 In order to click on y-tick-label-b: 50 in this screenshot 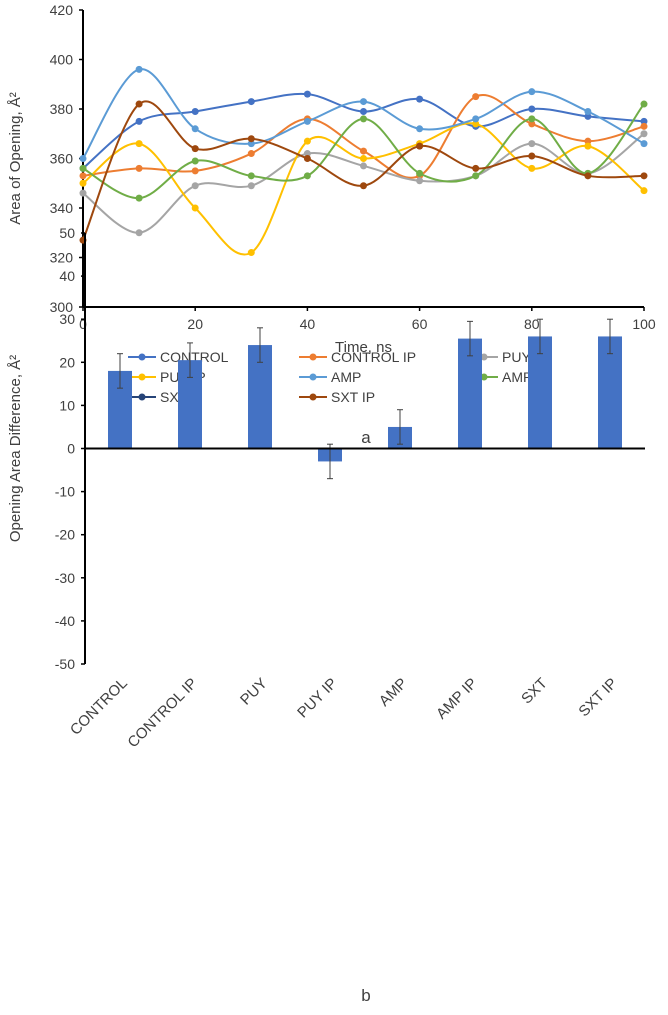, I will do `click(67, 233)`.